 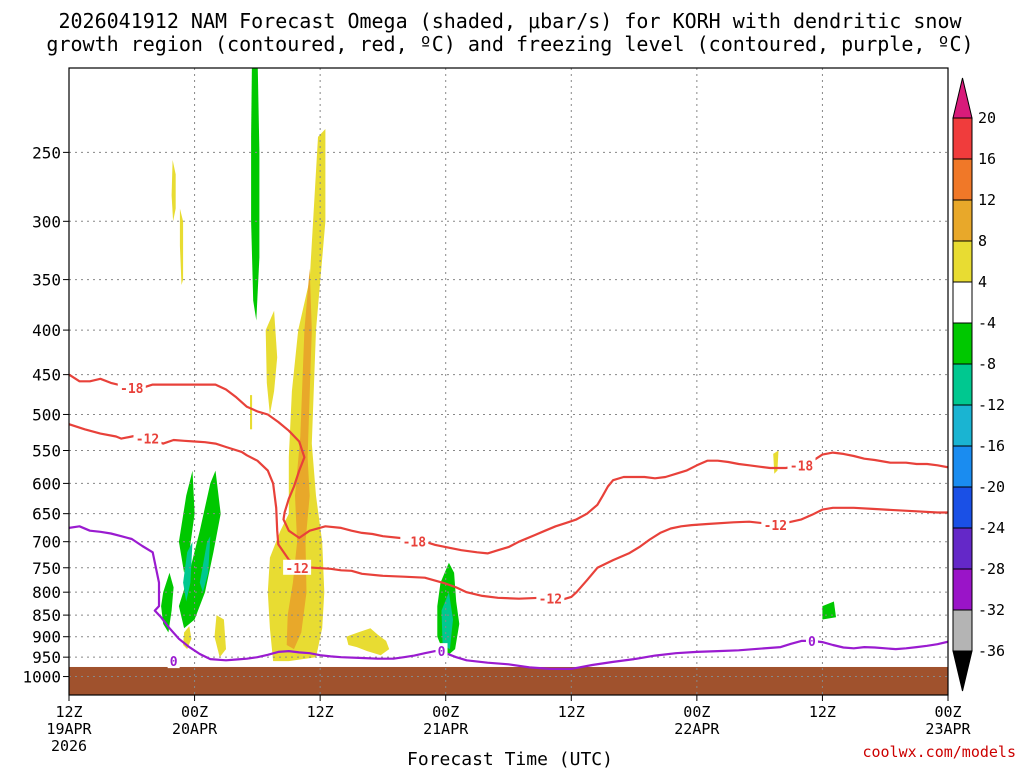 I want to click on y-tick-label-850: 850, so click(x=46, y=615).